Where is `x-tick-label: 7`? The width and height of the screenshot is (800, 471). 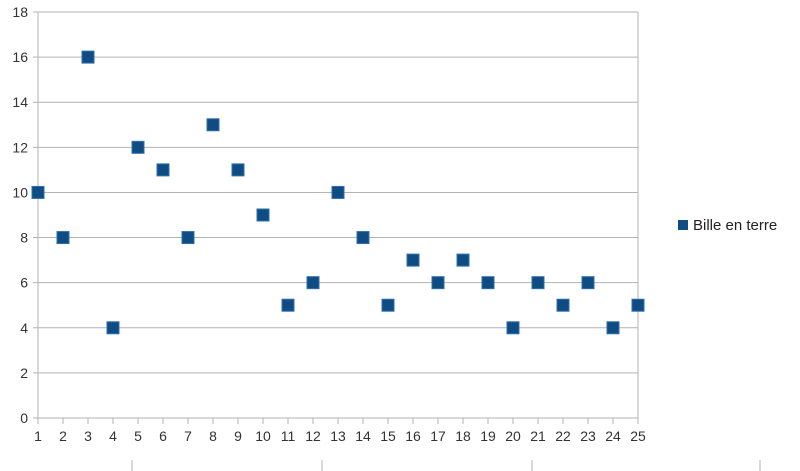 x-tick-label: 7 is located at coordinates (188, 436).